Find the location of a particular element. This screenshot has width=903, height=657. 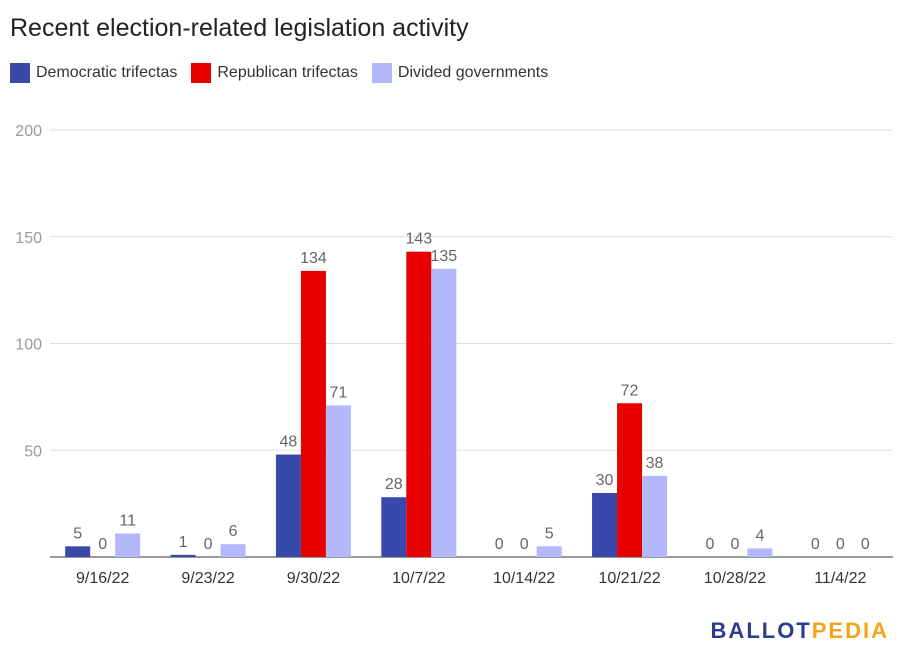

data-label: 48 is located at coordinates (289, 442).